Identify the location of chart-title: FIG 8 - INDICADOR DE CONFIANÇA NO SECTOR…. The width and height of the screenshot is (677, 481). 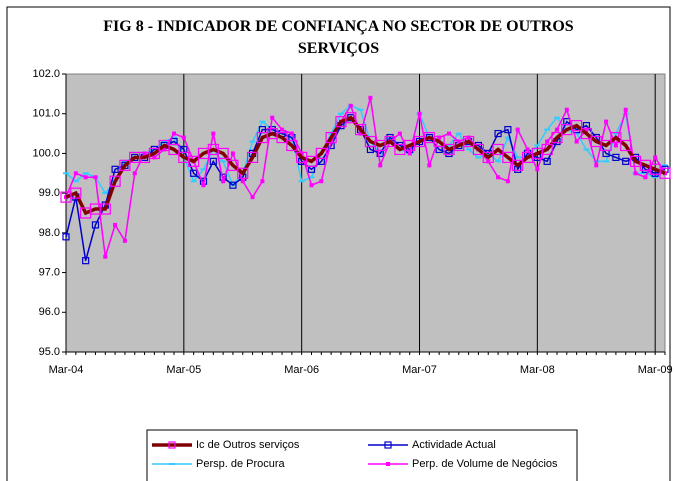
(338, 37).